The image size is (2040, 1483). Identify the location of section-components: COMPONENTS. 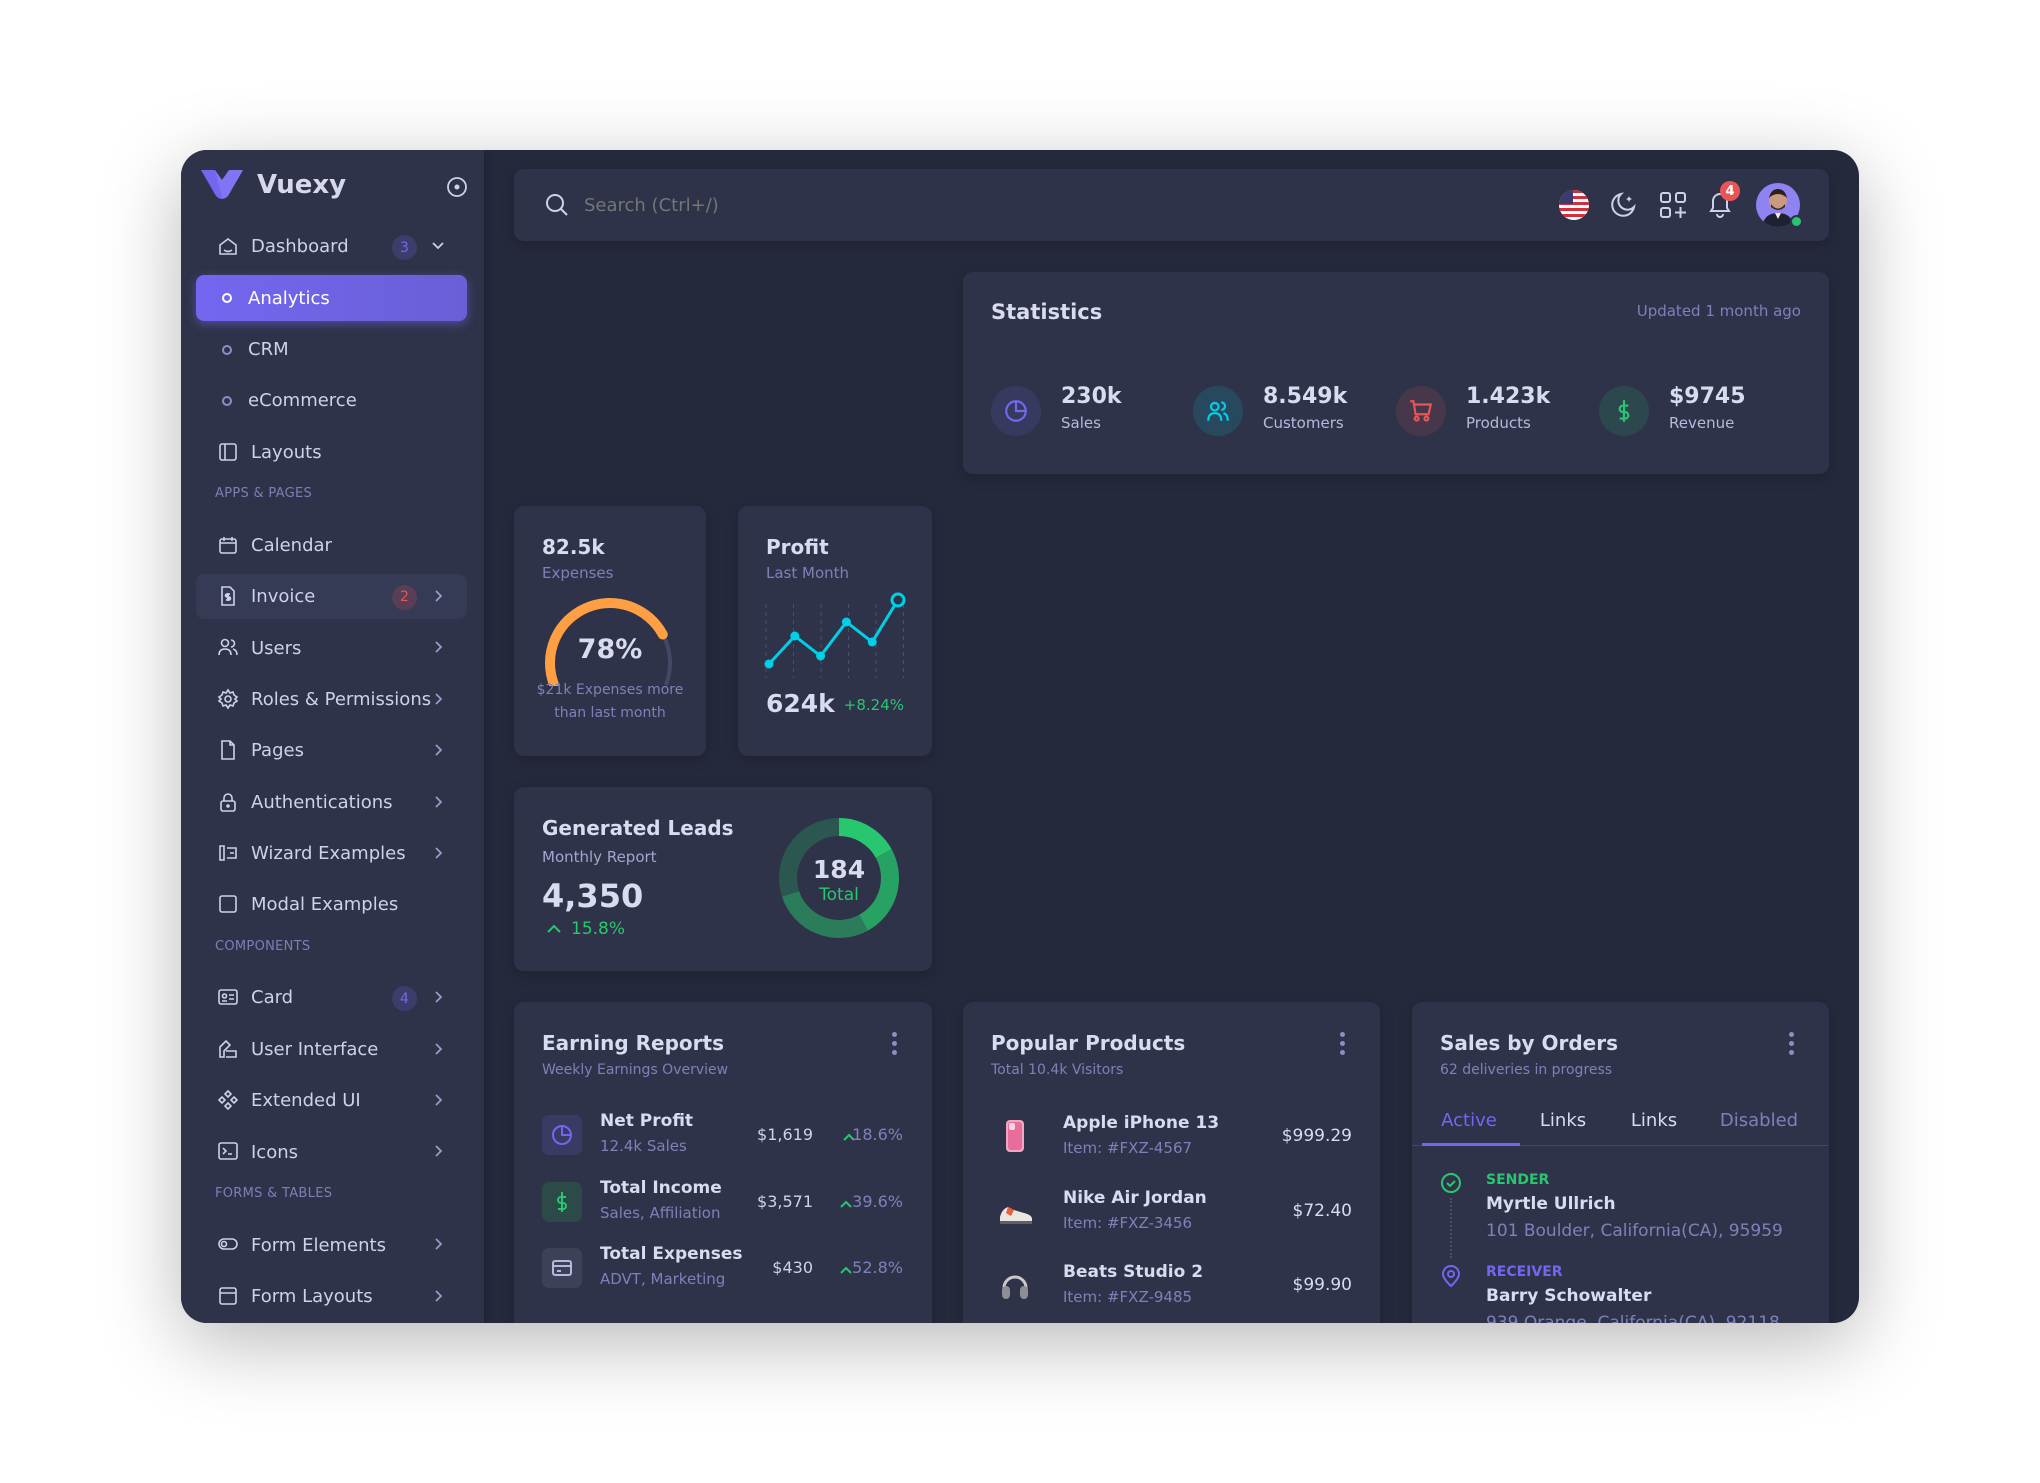
(332, 952).